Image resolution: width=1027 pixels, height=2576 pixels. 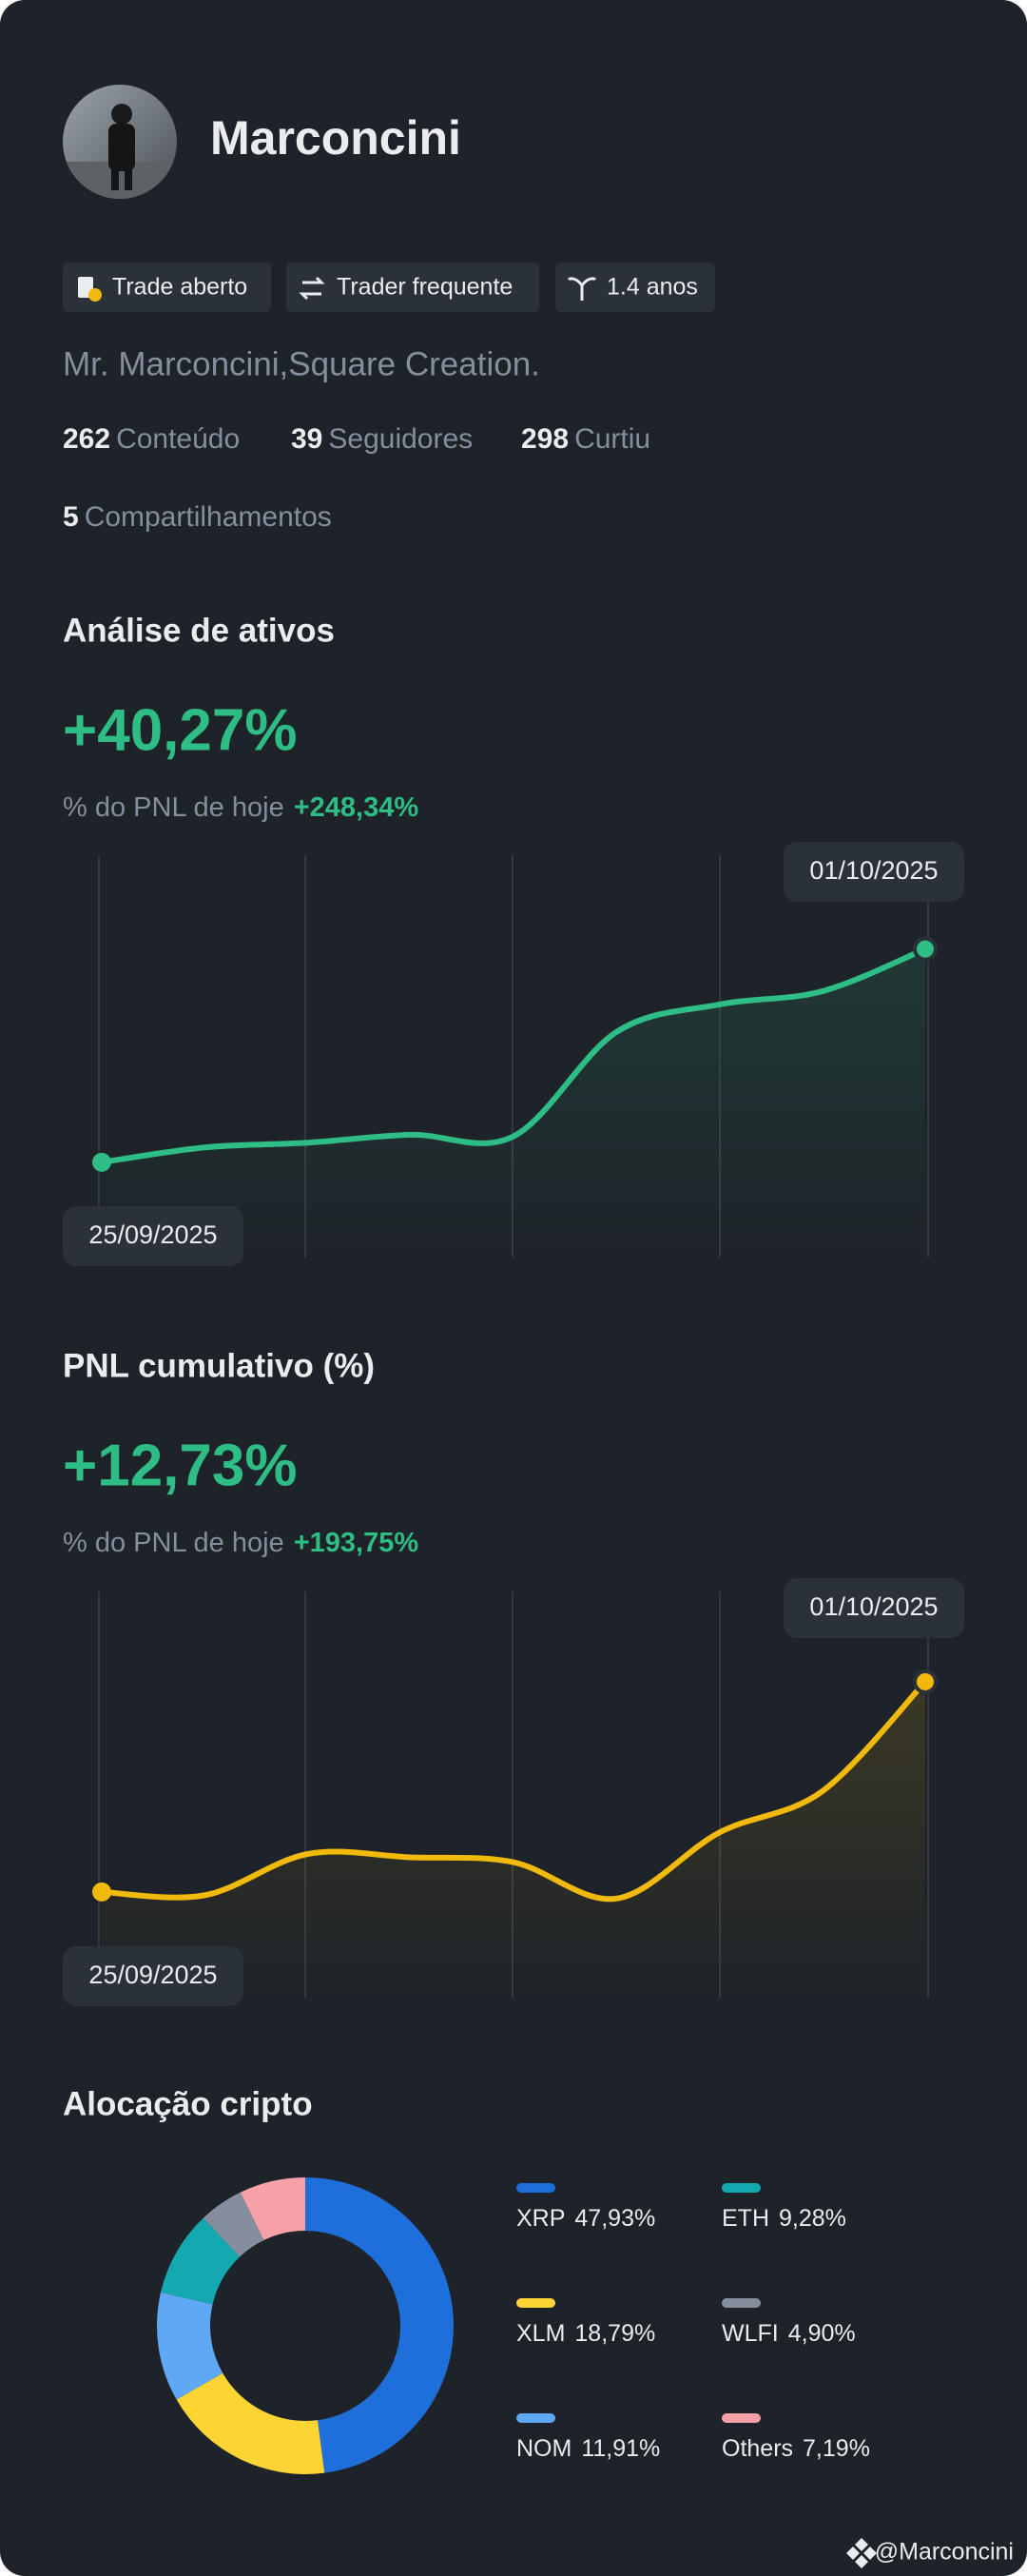 What do you see at coordinates (71, 517) in the screenshot?
I see `stat-value: 5` at bounding box center [71, 517].